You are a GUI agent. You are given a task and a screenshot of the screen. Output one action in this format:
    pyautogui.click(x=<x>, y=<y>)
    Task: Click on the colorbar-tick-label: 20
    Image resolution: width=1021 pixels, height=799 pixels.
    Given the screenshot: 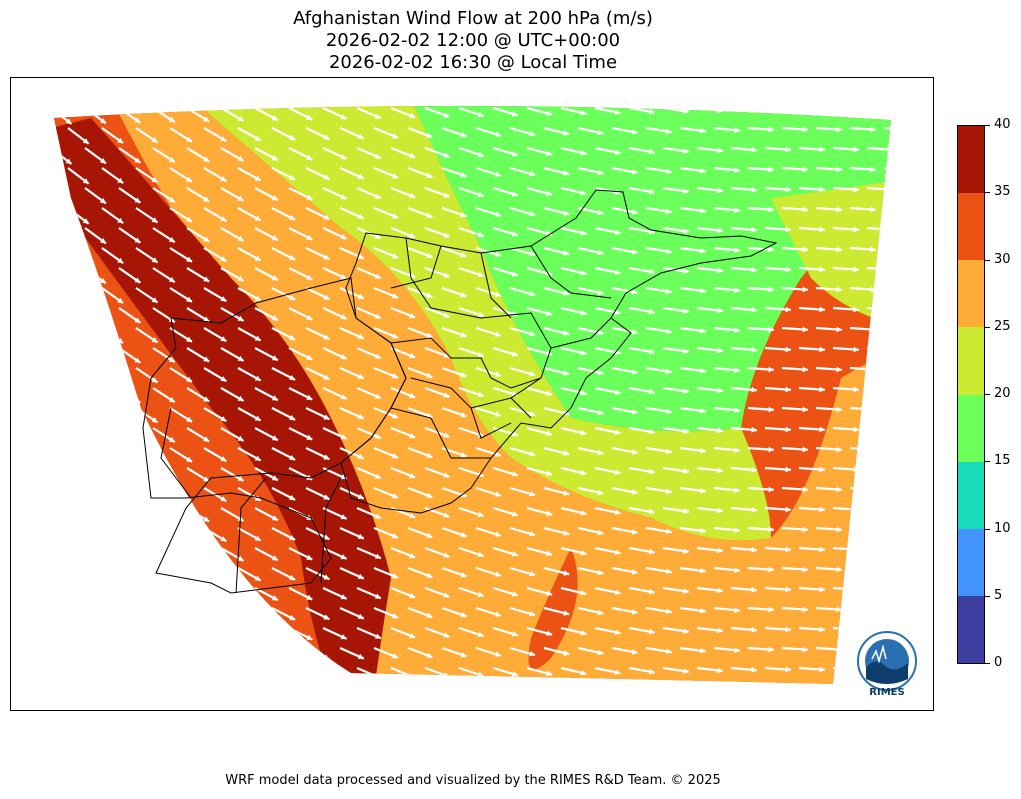 What is the action you would take?
    pyautogui.click(x=1002, y=393)
    